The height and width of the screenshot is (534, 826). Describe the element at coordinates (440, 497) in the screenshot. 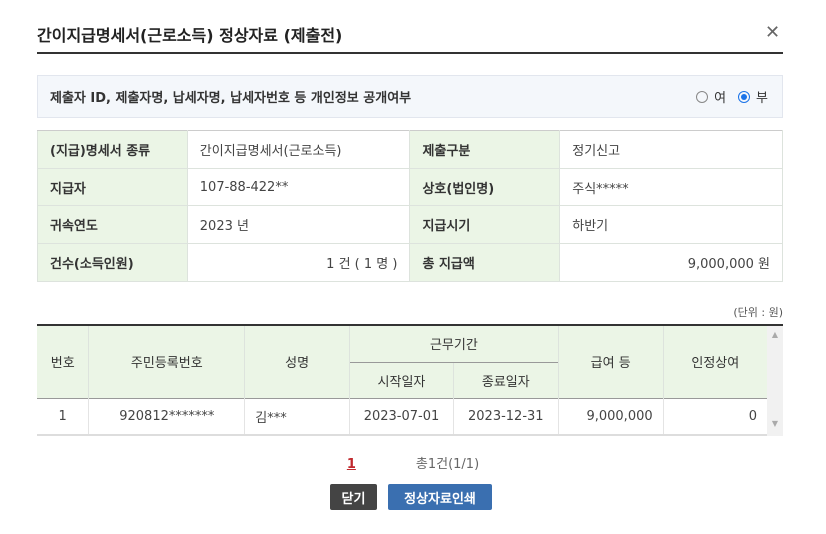

I see `print-button: 정상자료인쇄` at that location.